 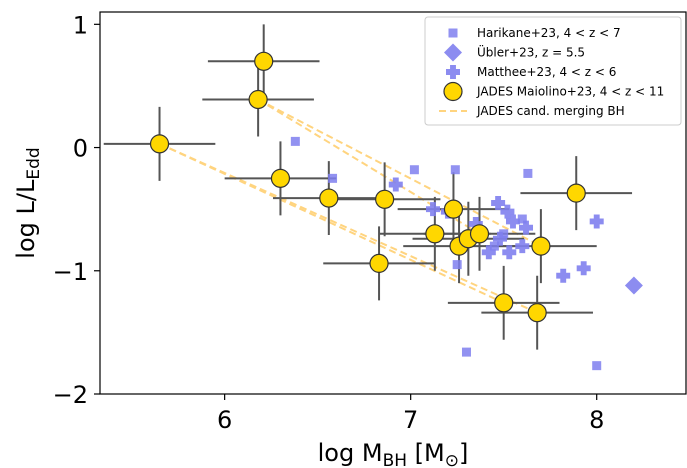 I want to click on y-tick-label: −2, so click(x=70, y=395).